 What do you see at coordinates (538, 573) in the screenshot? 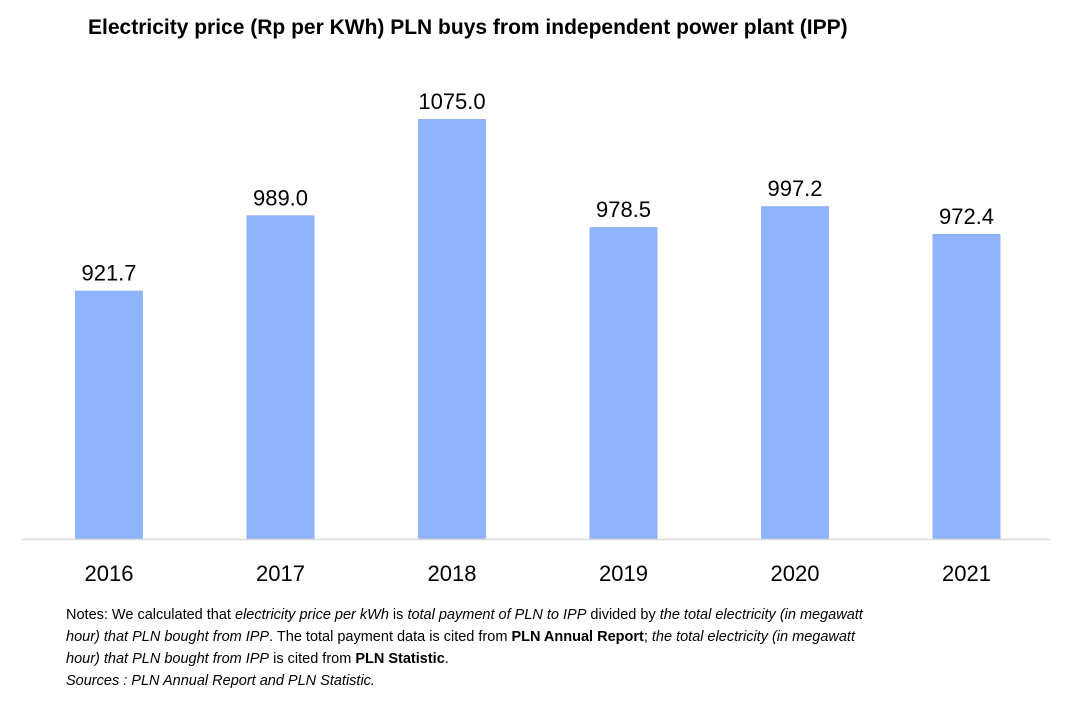
I see `x-tick-labels-layer: 2016 2017 2018 2019 2020 2021` at bounding box center [538, 573].